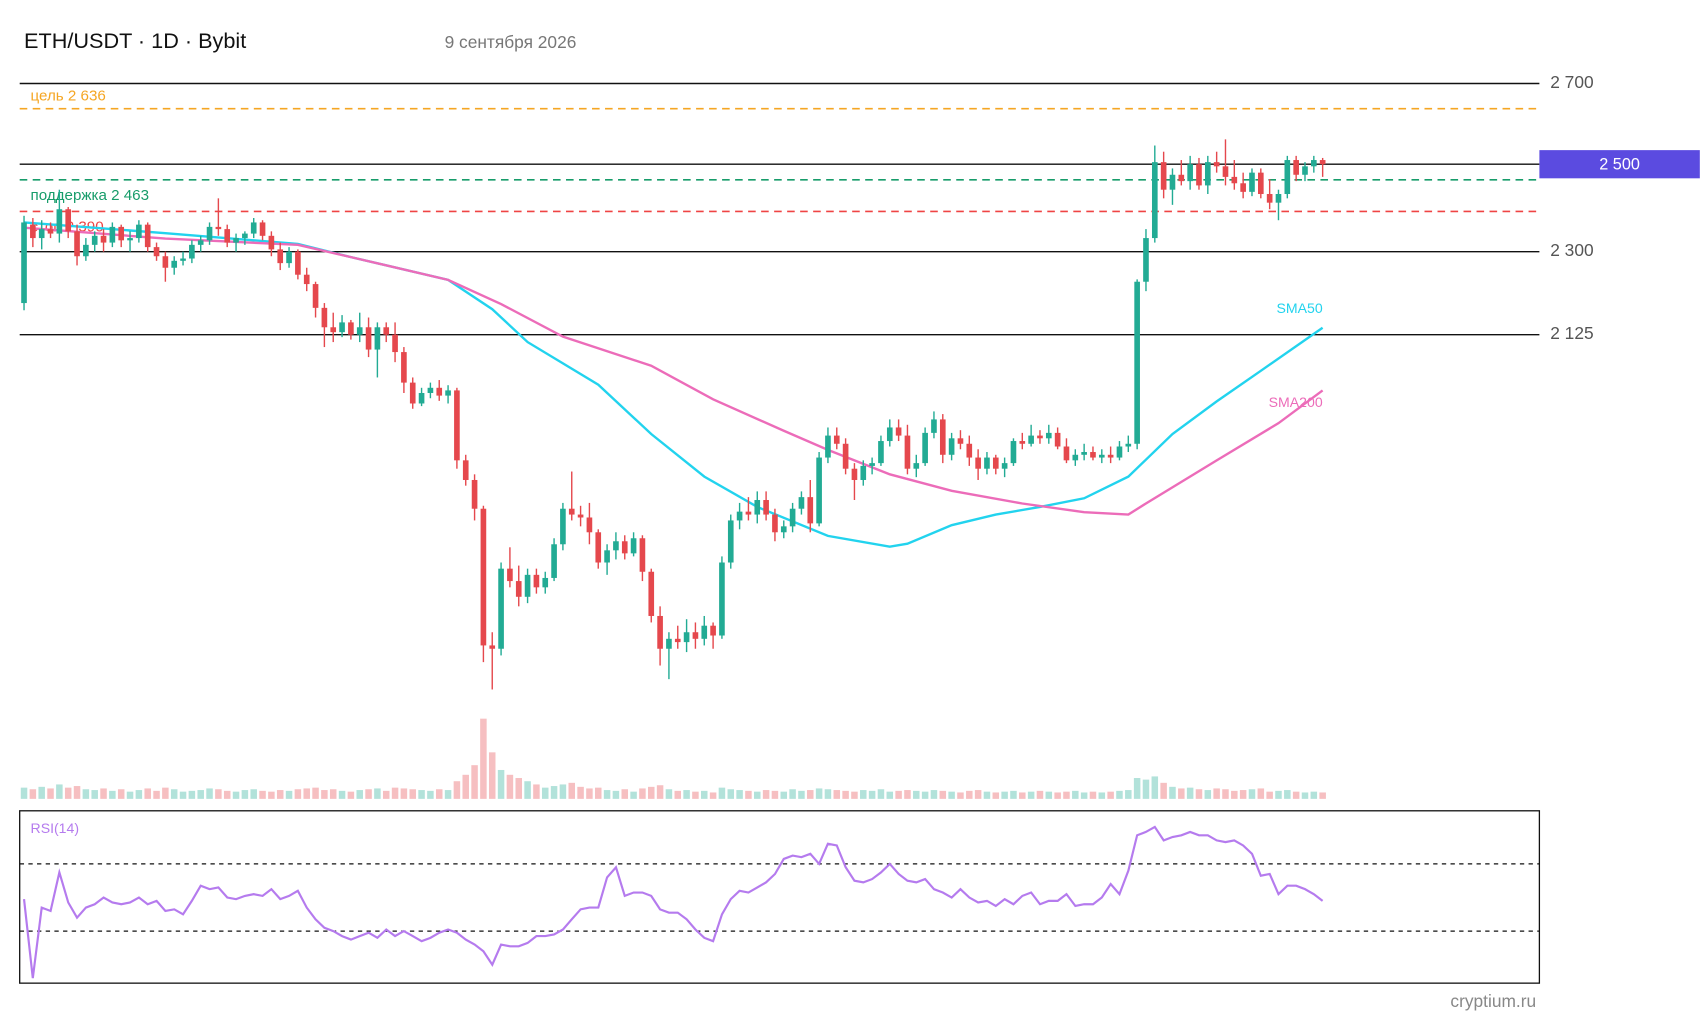 This screenshot has width=1700, height=1020. I want to click on level-label-bg, so click(76, 96).